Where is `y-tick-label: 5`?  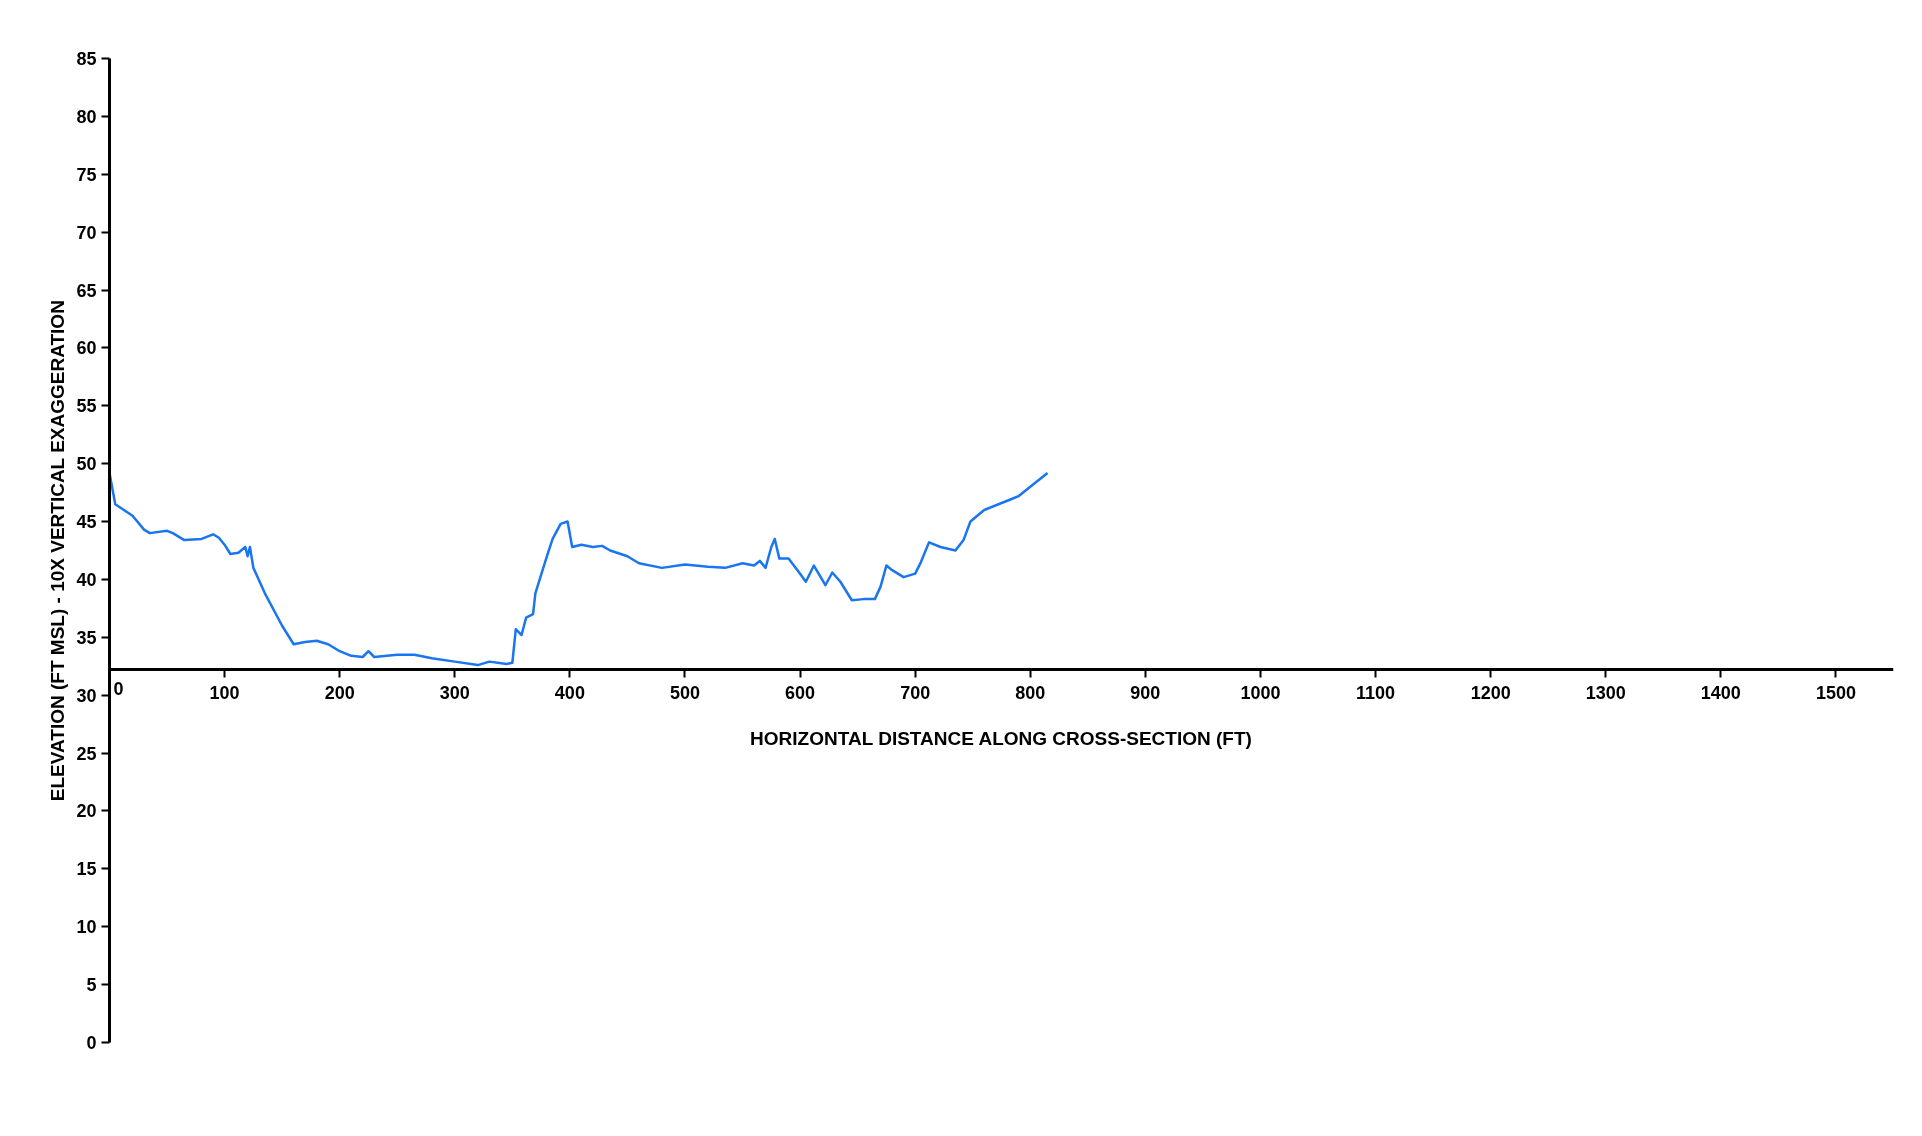
y-tick-label: 5 is located at coordinates (91, 985).